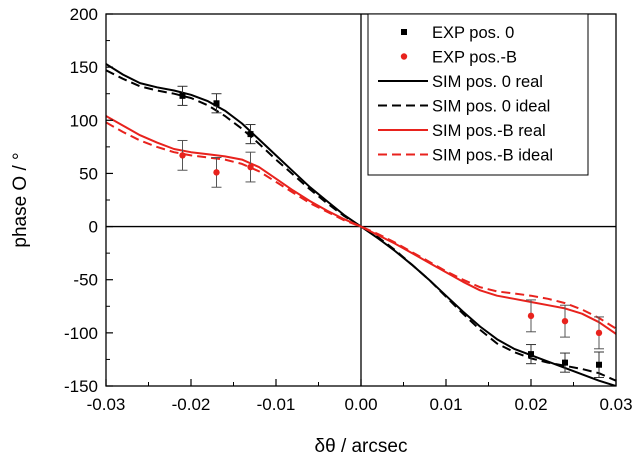 The image size is (640, 464). What do you see at coordinates (615, 404) in the screenshot?
I see `x-tick-label: 0.03` at bounding box center [615, 404].